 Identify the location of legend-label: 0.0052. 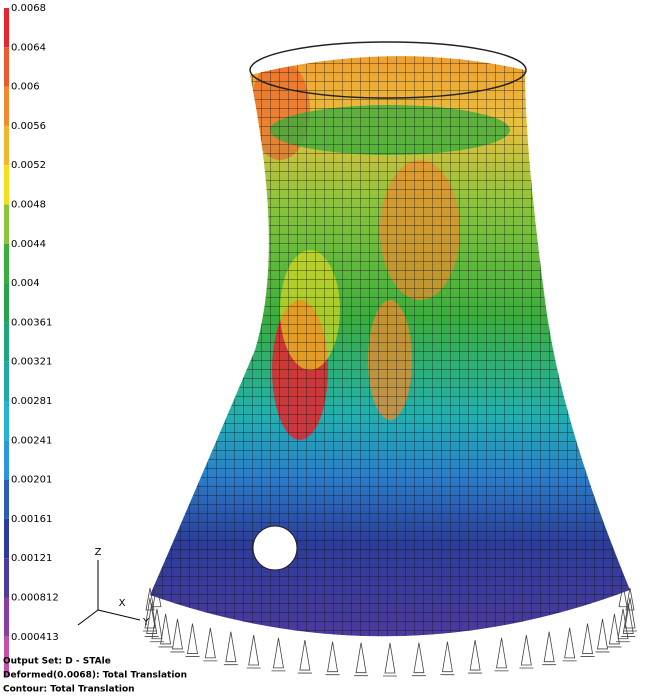
(28, 165).